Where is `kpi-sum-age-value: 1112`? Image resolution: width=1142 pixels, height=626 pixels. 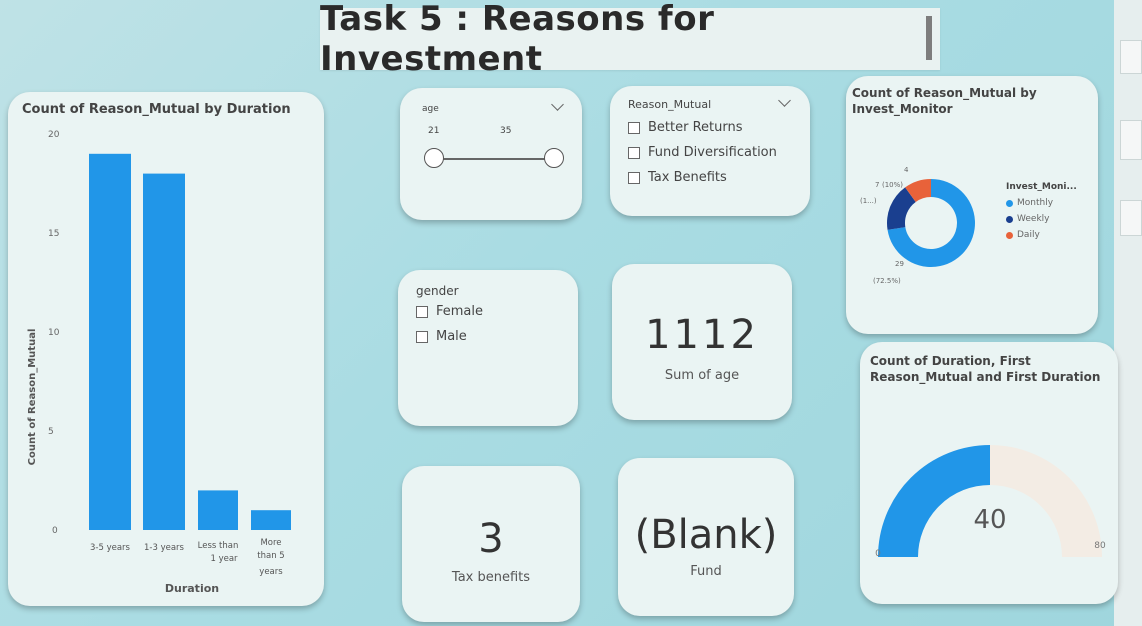
kpi-sum-age-value: 1112 is located at coordinates (702, 335).